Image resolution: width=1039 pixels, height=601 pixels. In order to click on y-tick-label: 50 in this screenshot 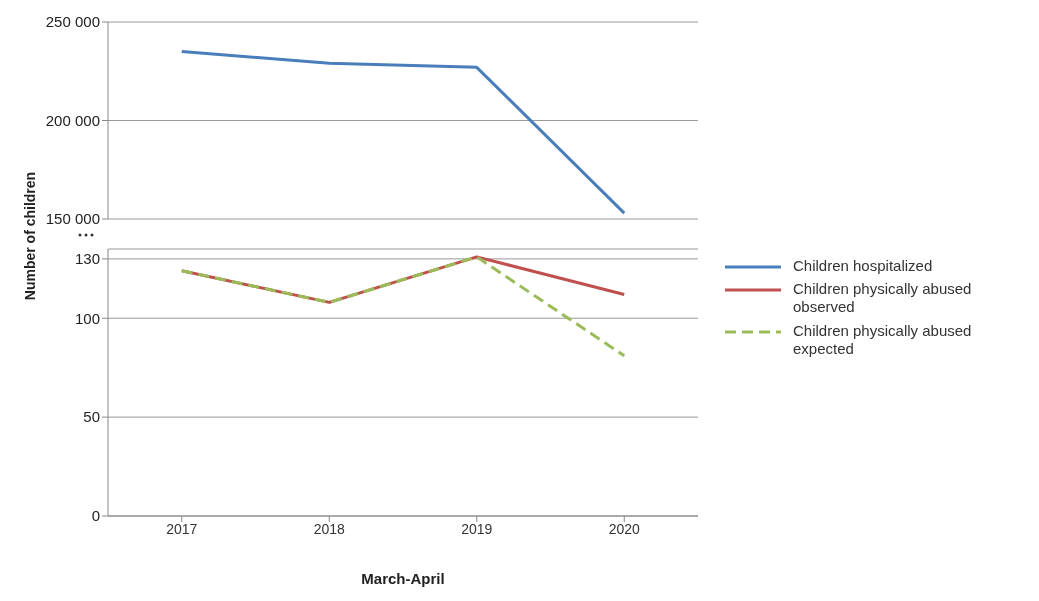, I will do `click(91, 417)`.